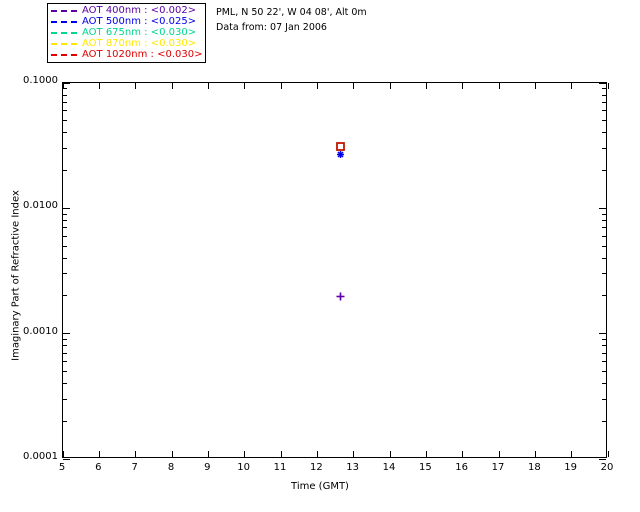  I want to click on x-tick-label: 8, so click(171, 467).